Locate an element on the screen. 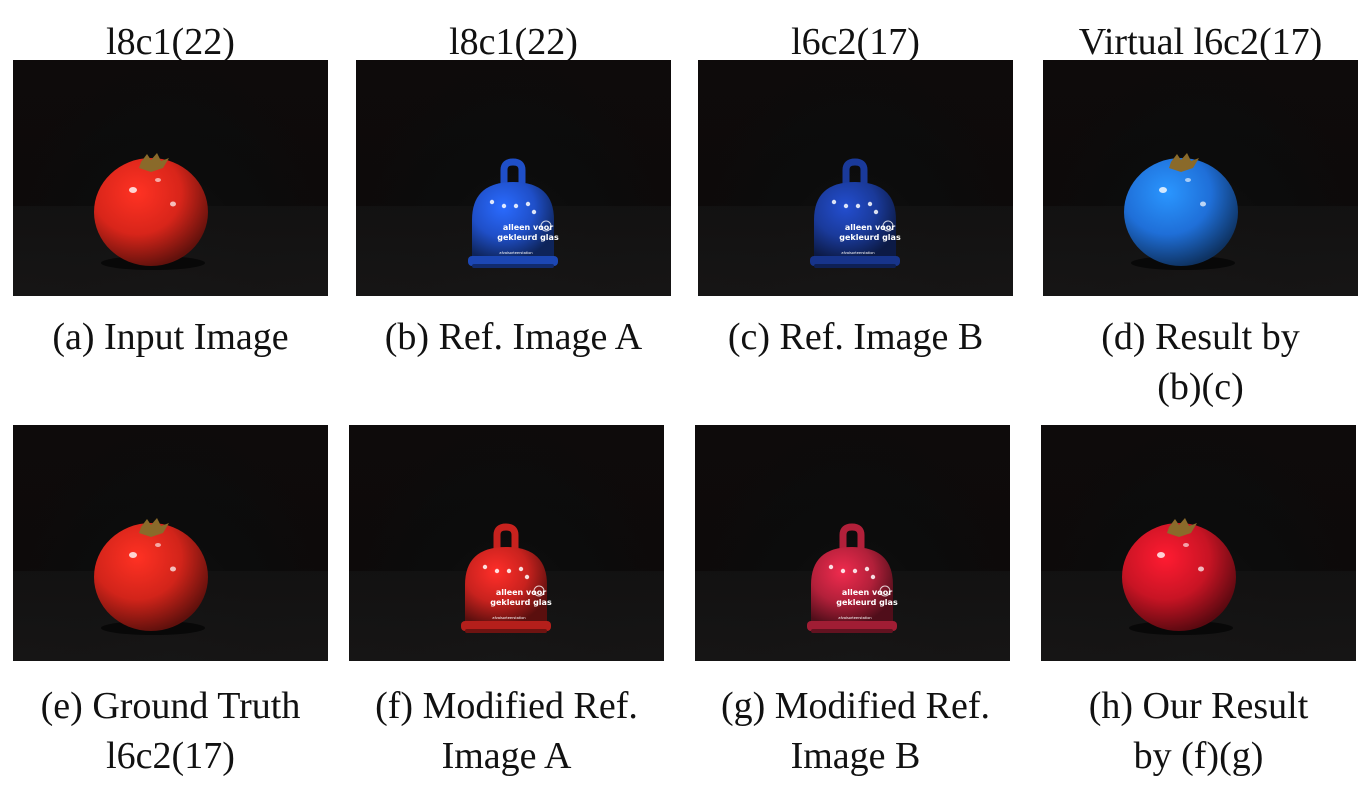 The image size is (1366, 804). caption-g-line2: Image B is located at coordinates (855, 756).